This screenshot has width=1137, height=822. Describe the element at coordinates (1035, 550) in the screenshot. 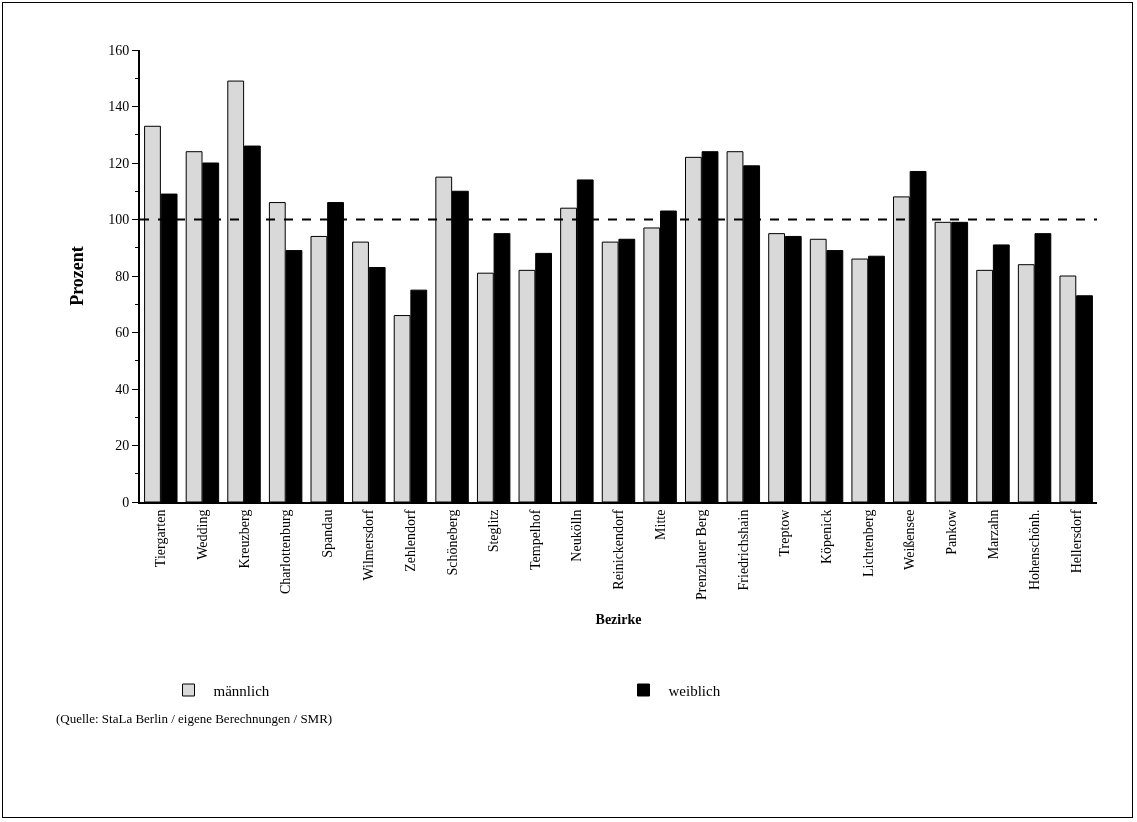

I see `x-tick-label: Hohenschönh.` at that location.